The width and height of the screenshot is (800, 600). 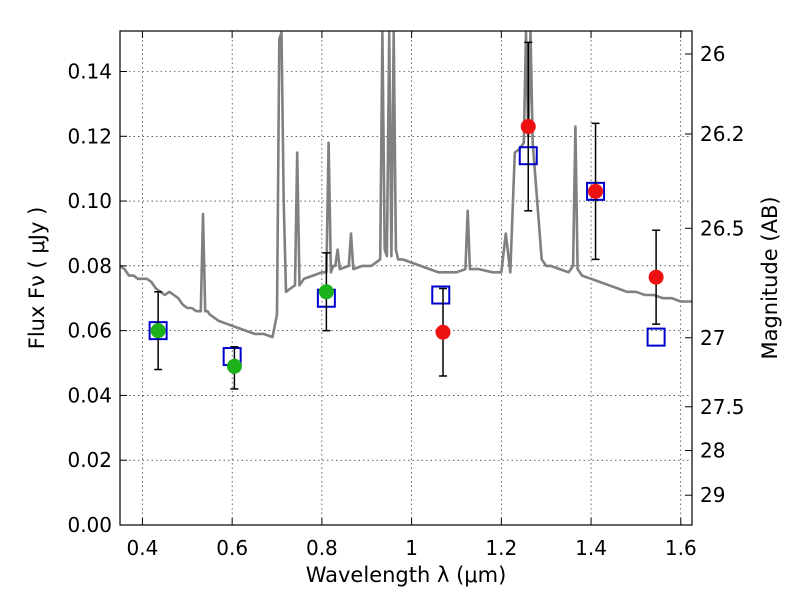 What do you see at coordinates (770, 277) in the screenshot?
I see `y-right-axis-title: Magnitude (AB)` at bounding box center [770, 277].